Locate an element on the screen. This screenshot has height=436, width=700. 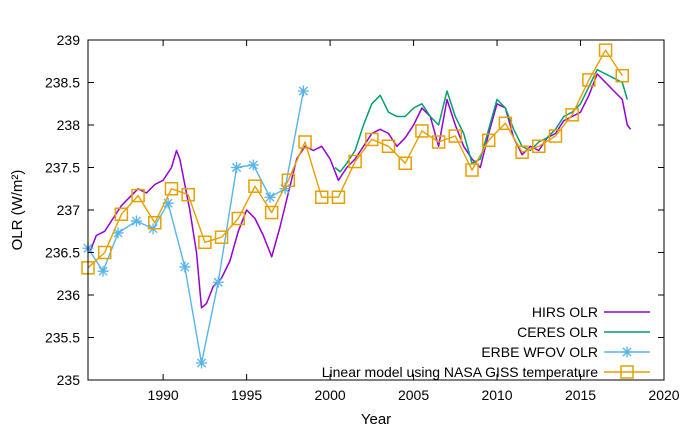
y-tick-label: 238 is located at coordinates (69, 125).